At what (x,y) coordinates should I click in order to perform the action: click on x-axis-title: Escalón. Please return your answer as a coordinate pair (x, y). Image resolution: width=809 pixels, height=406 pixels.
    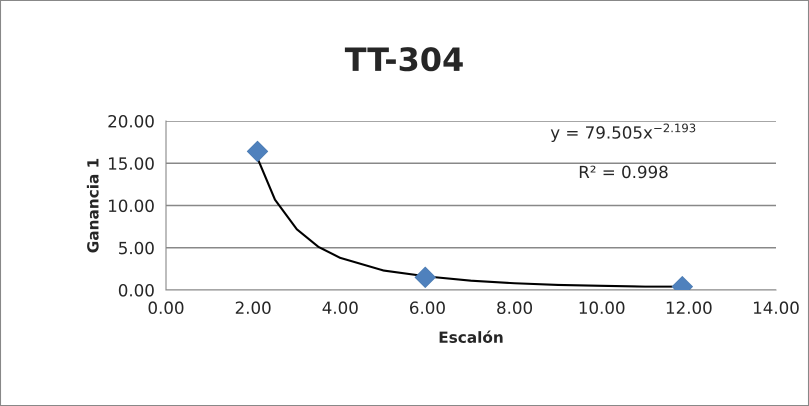
    Looking at the image, I should click on (471, 336).